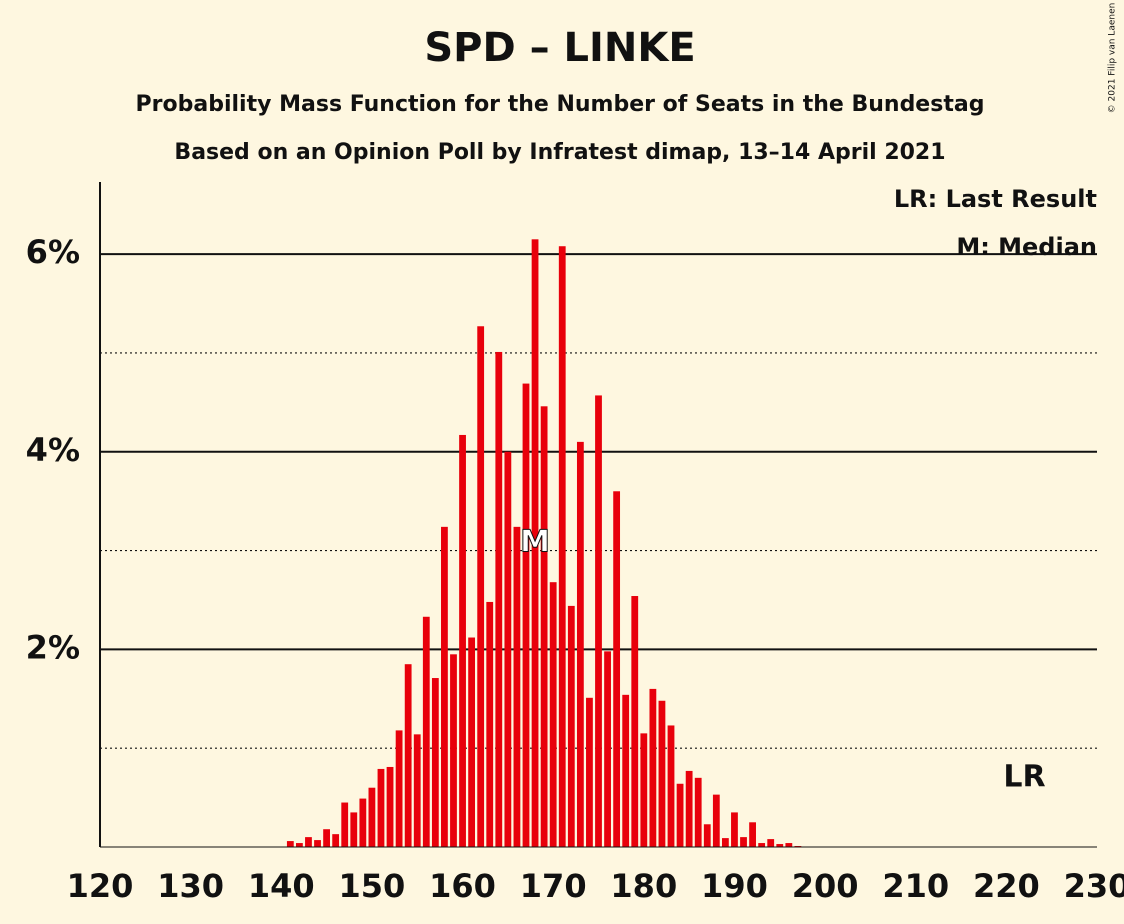  I want to click on x-tick-label: 150, so click(372, 886).